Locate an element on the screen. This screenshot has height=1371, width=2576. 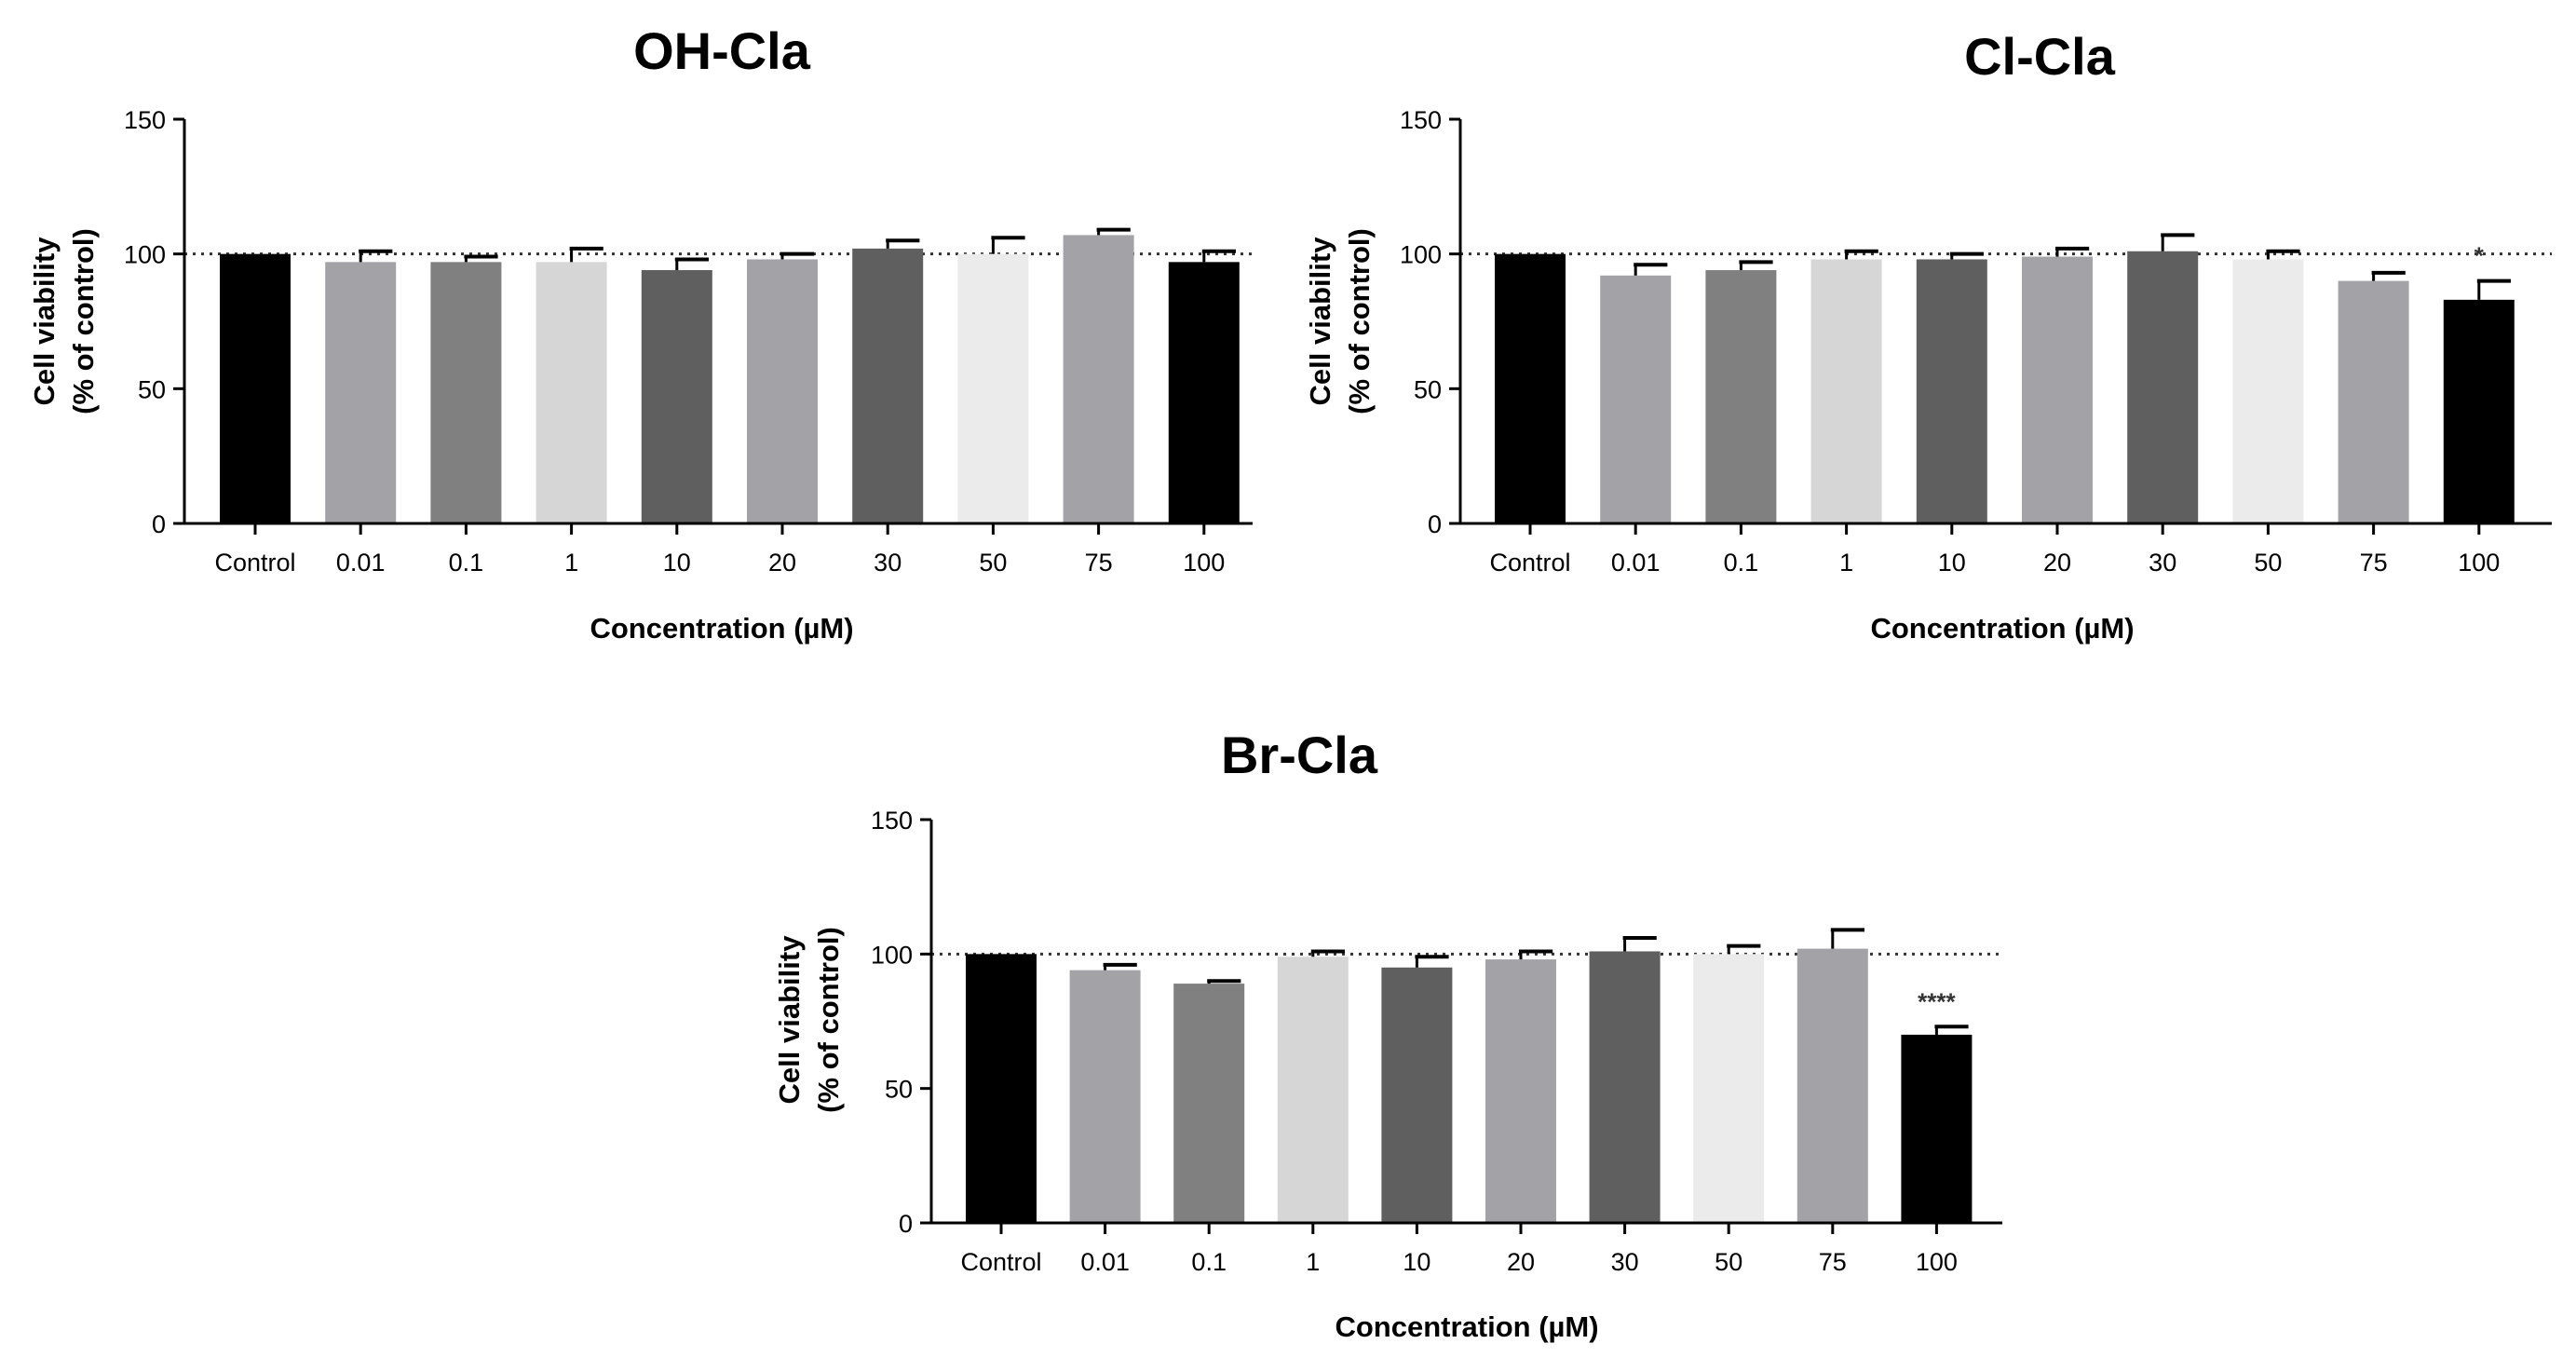
significance-label: * is located at coordinates (2479, 256).